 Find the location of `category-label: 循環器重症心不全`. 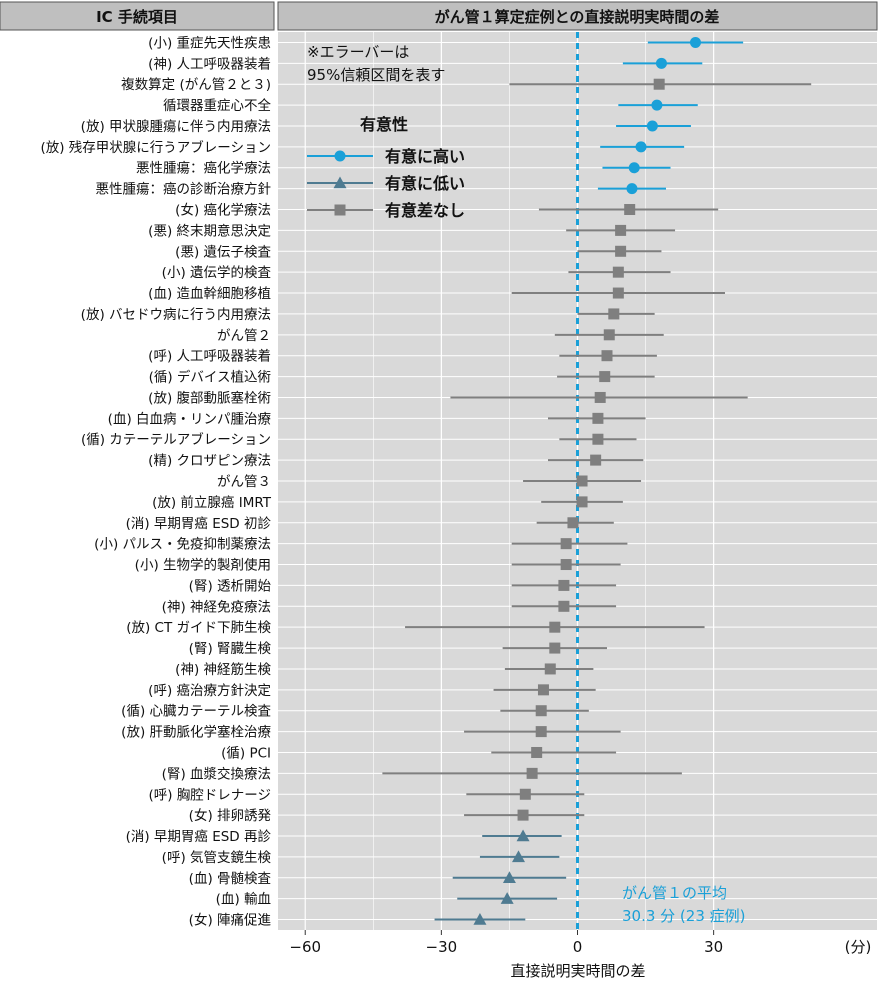

category-label: 循環器重症心不全 is located at coordinates (217, 105).